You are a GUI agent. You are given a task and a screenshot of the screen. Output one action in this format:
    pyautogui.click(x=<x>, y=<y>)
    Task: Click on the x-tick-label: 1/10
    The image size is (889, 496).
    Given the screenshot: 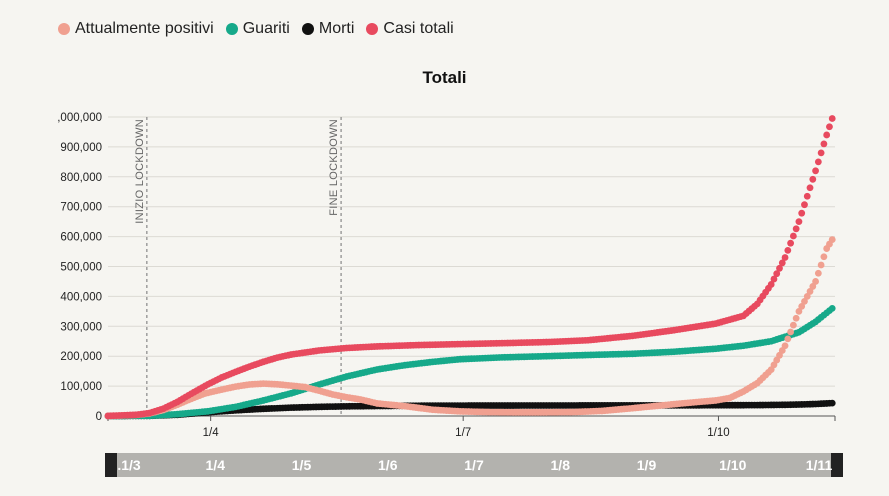 What is the action you would take?
    pyautogui.click(x=718, y=433)
    